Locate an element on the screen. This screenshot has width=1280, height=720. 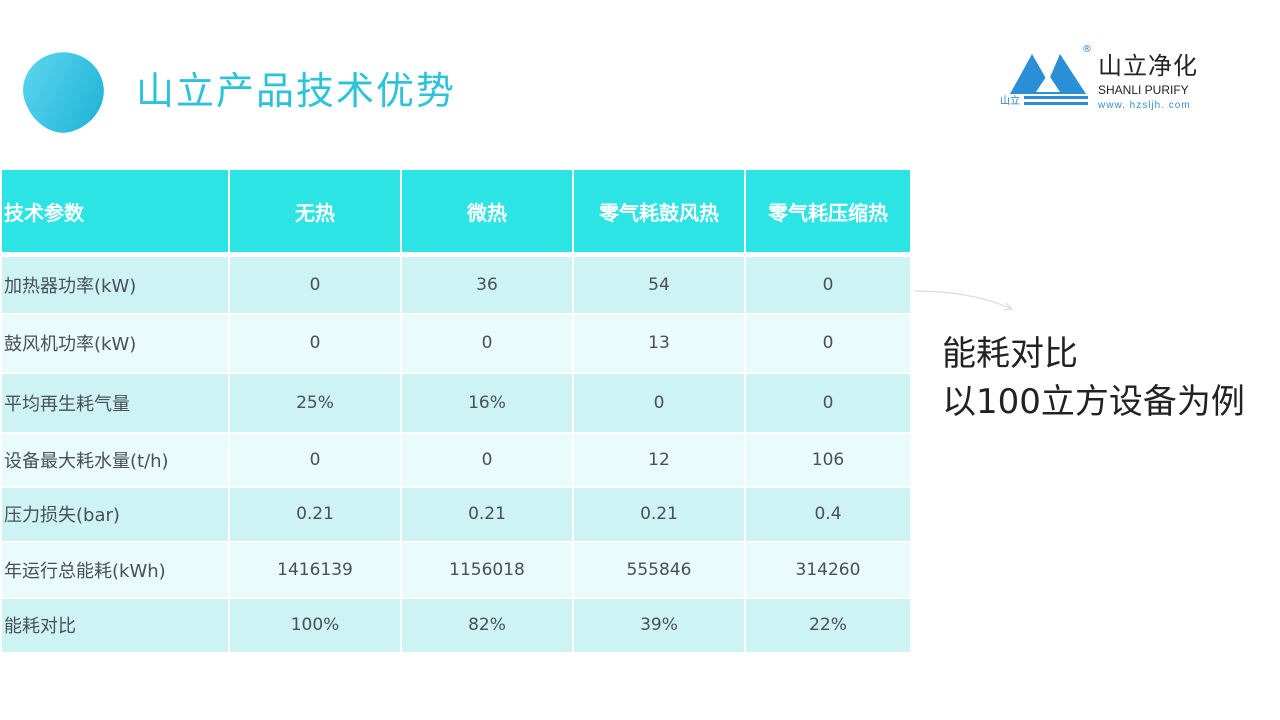
table-row: 压力损失(bar) 0.21 0.21 0.21 0.4 is located at coordinates (456, 514).